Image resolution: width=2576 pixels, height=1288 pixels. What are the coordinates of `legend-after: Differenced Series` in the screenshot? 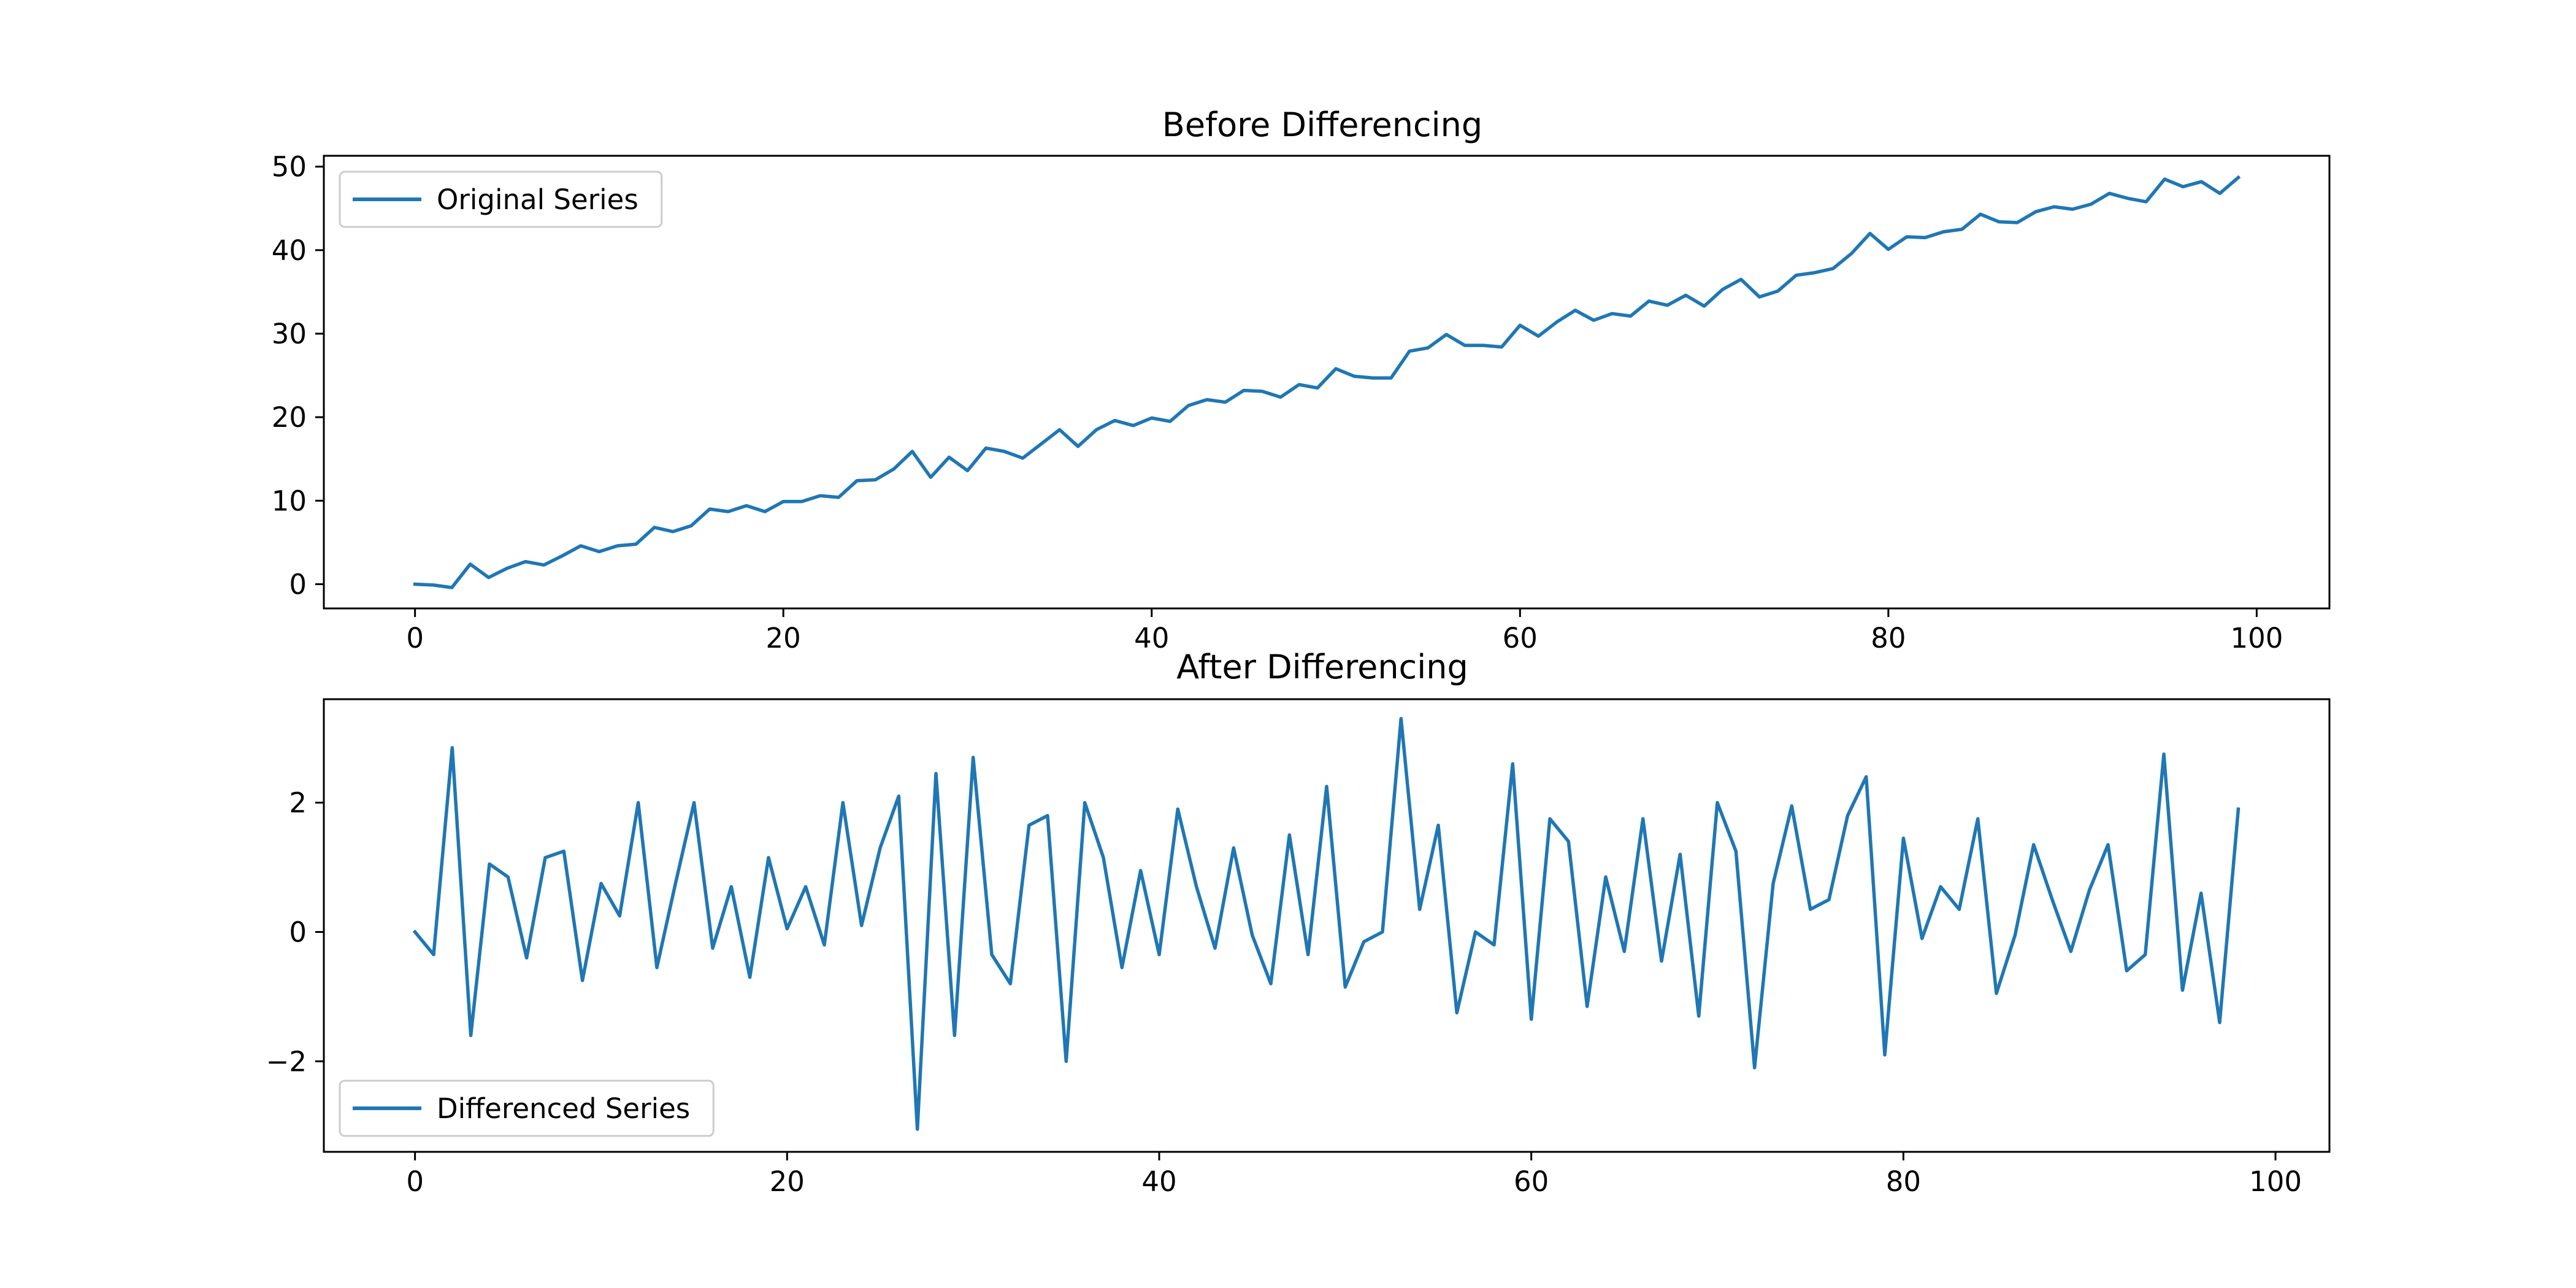 It's located at (527, 1108).